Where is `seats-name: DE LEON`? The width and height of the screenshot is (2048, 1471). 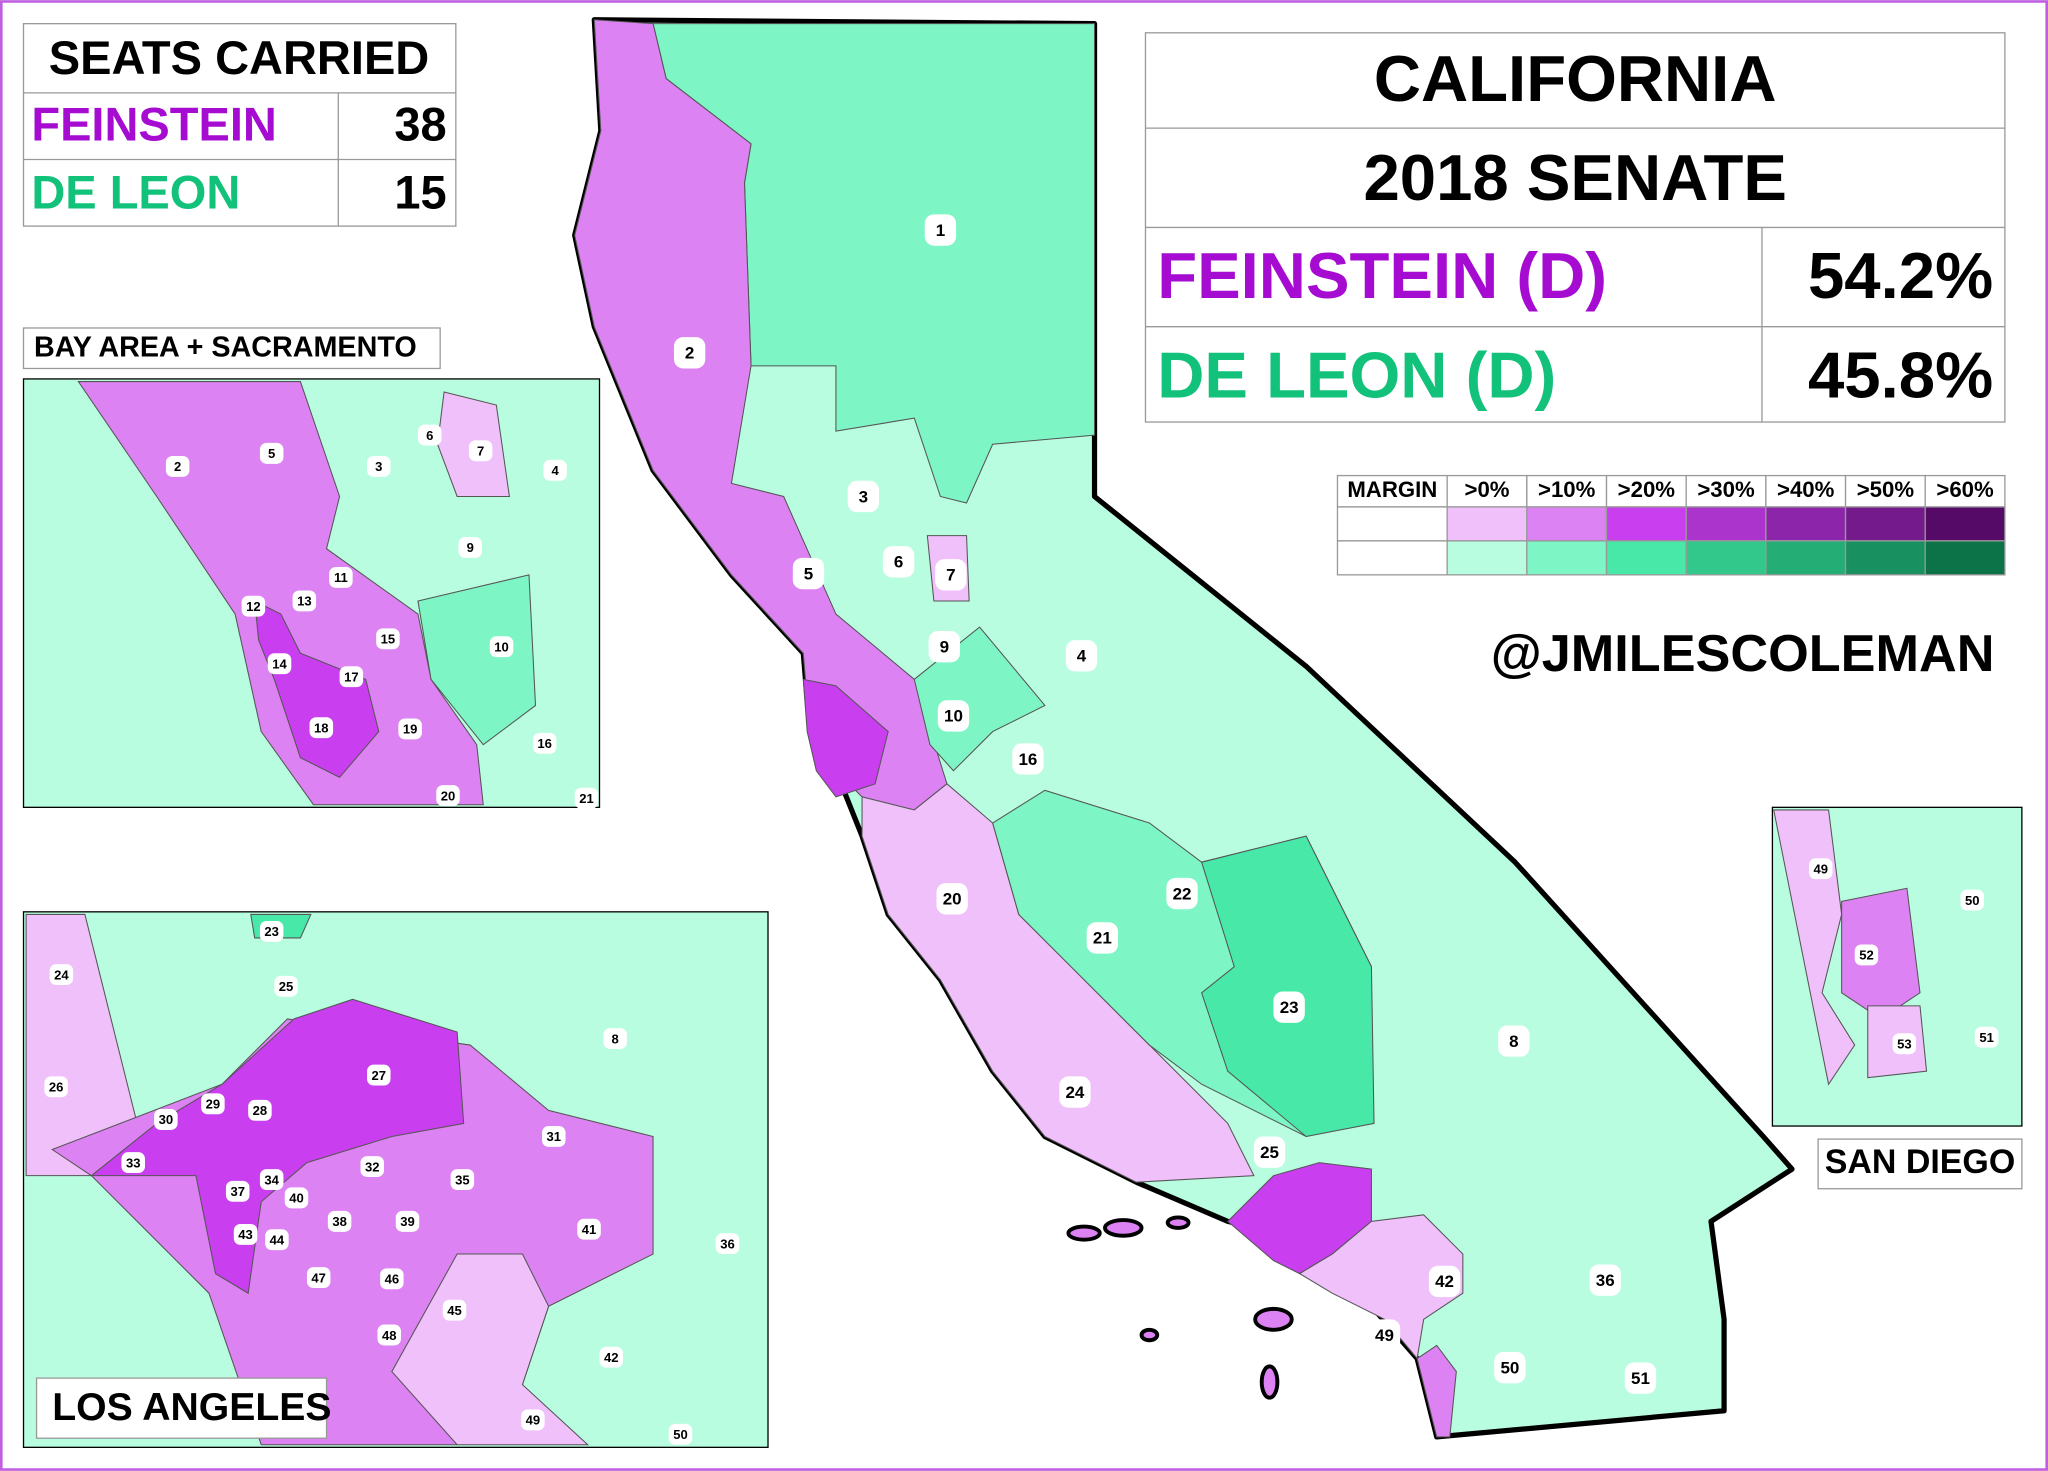
seats-name: DE LEON is located at coordinates (135, 191).